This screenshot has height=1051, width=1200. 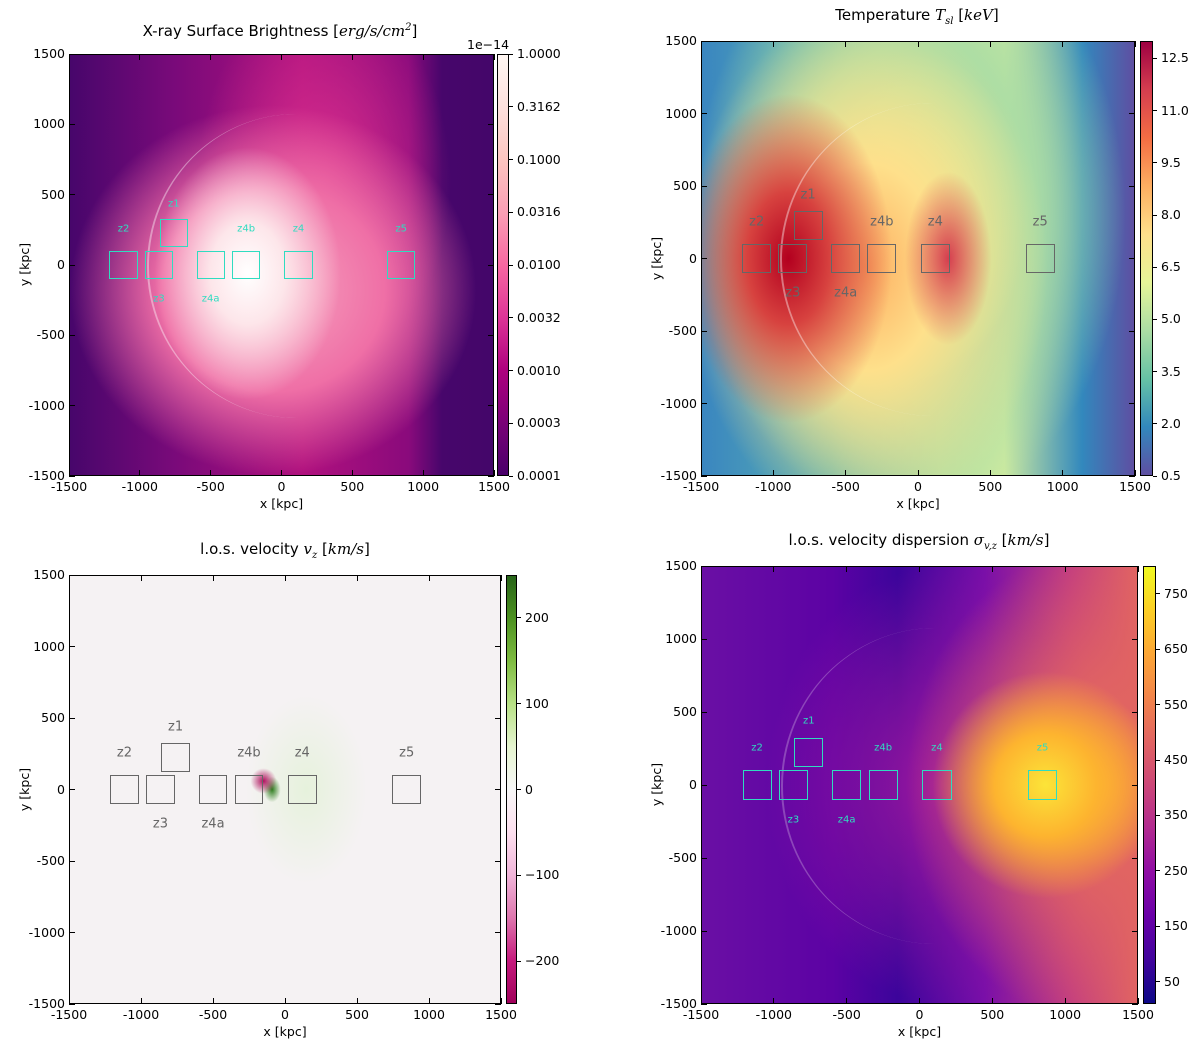 What do you see at coordinates (285, 1031) in the screenshot?
I see `x-axis-label: x [kpc]` at bounding box center [285, 1031].